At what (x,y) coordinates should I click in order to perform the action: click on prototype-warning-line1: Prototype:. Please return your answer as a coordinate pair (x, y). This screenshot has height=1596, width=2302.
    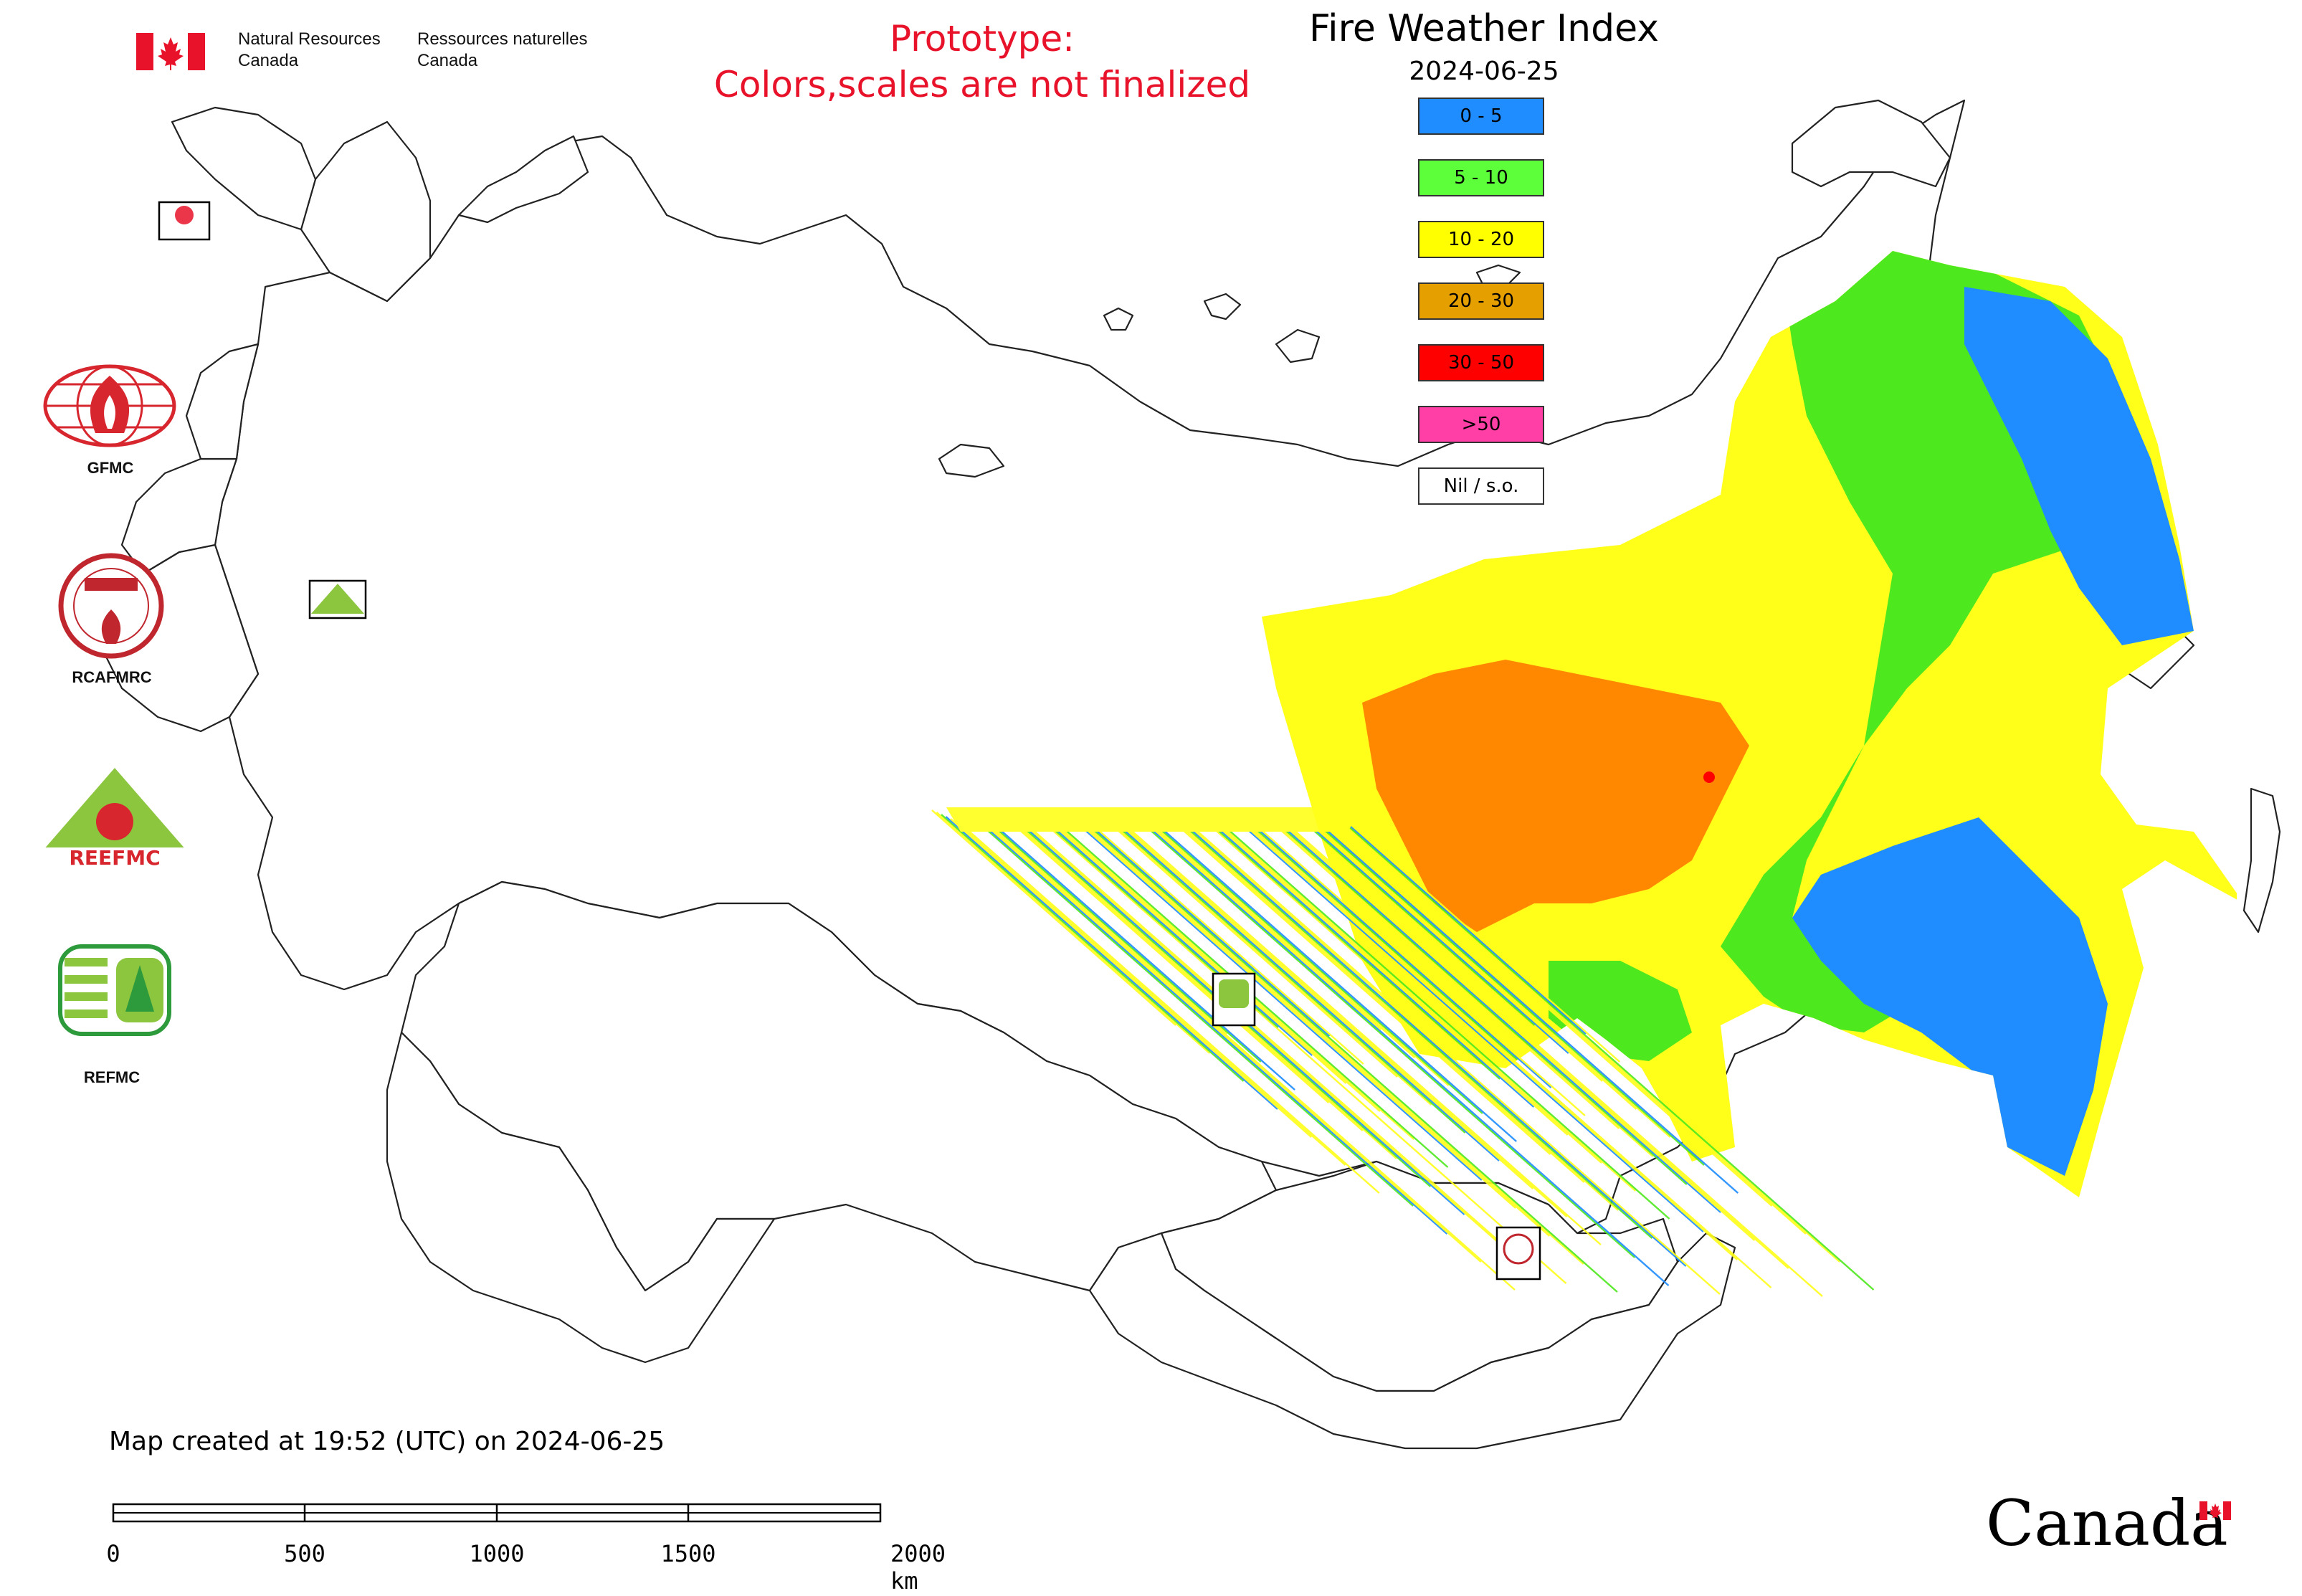
    Looking at the image, I should click on (982, 39).